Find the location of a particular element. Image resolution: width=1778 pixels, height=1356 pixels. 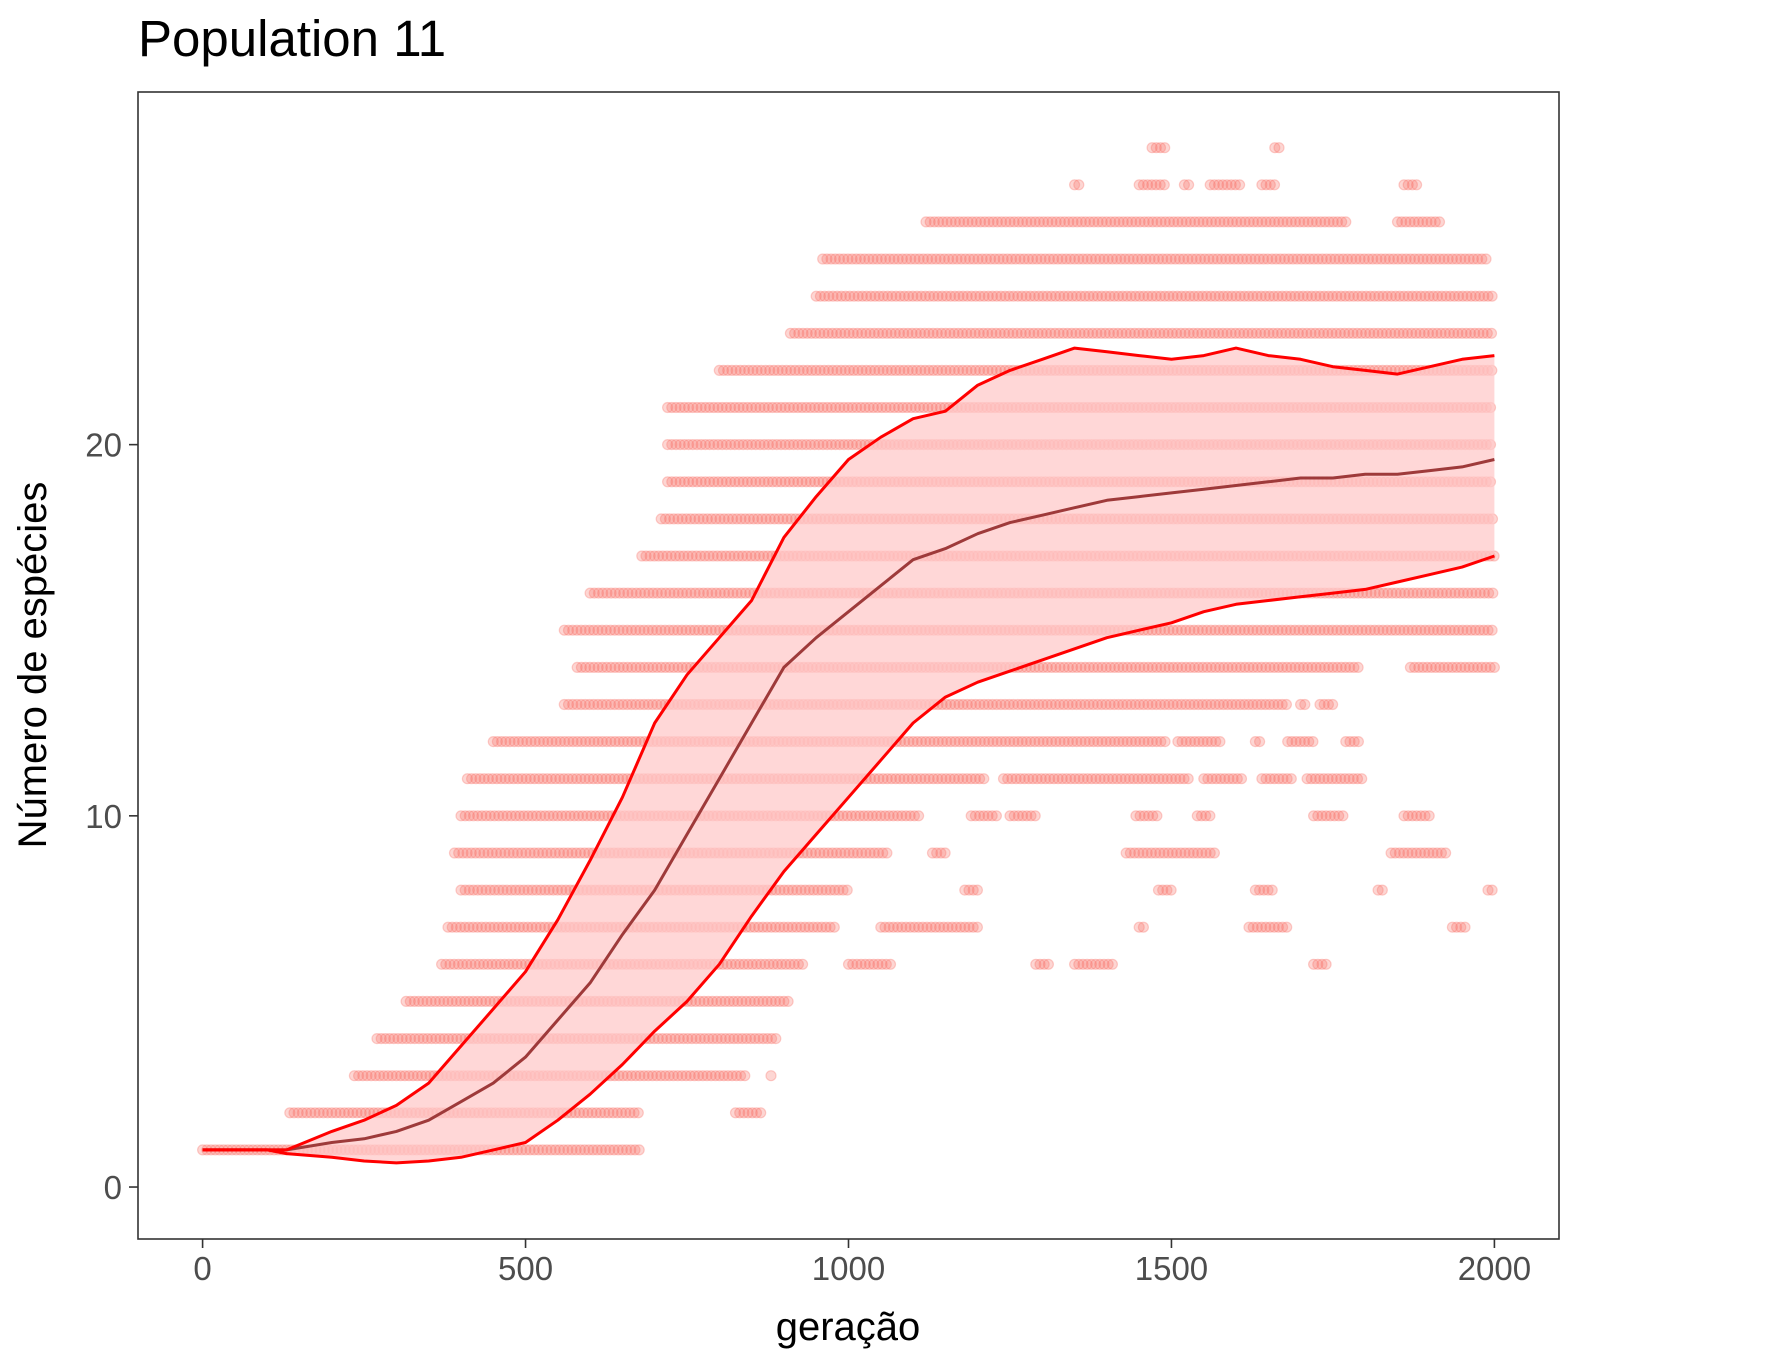

chart-title: Population 11 is located at coordinates (292, 38).